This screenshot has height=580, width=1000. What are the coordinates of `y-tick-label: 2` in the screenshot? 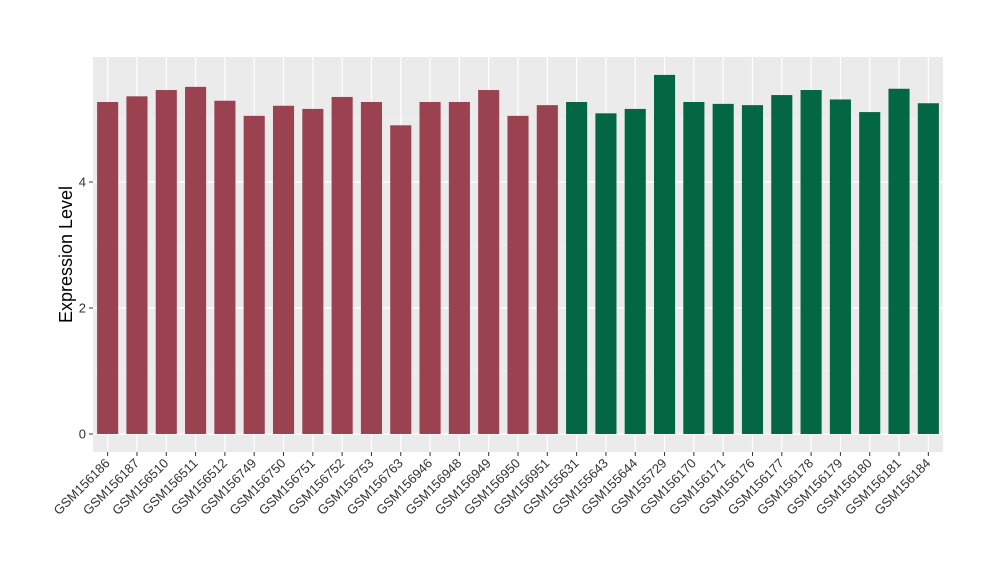 It's located at (82, 308).